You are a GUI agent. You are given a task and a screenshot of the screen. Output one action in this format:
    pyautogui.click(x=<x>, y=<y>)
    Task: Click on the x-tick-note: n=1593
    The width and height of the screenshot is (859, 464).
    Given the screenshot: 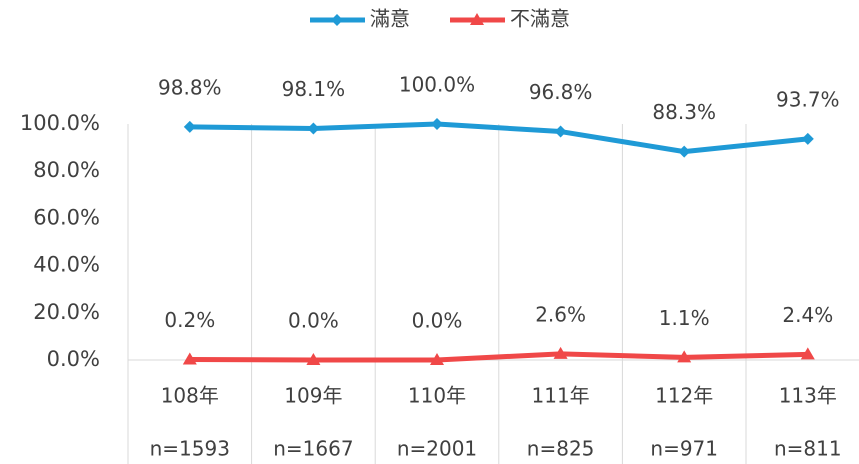 What is the action you would take?
    pyautogui.click(x=190, y=449)
    